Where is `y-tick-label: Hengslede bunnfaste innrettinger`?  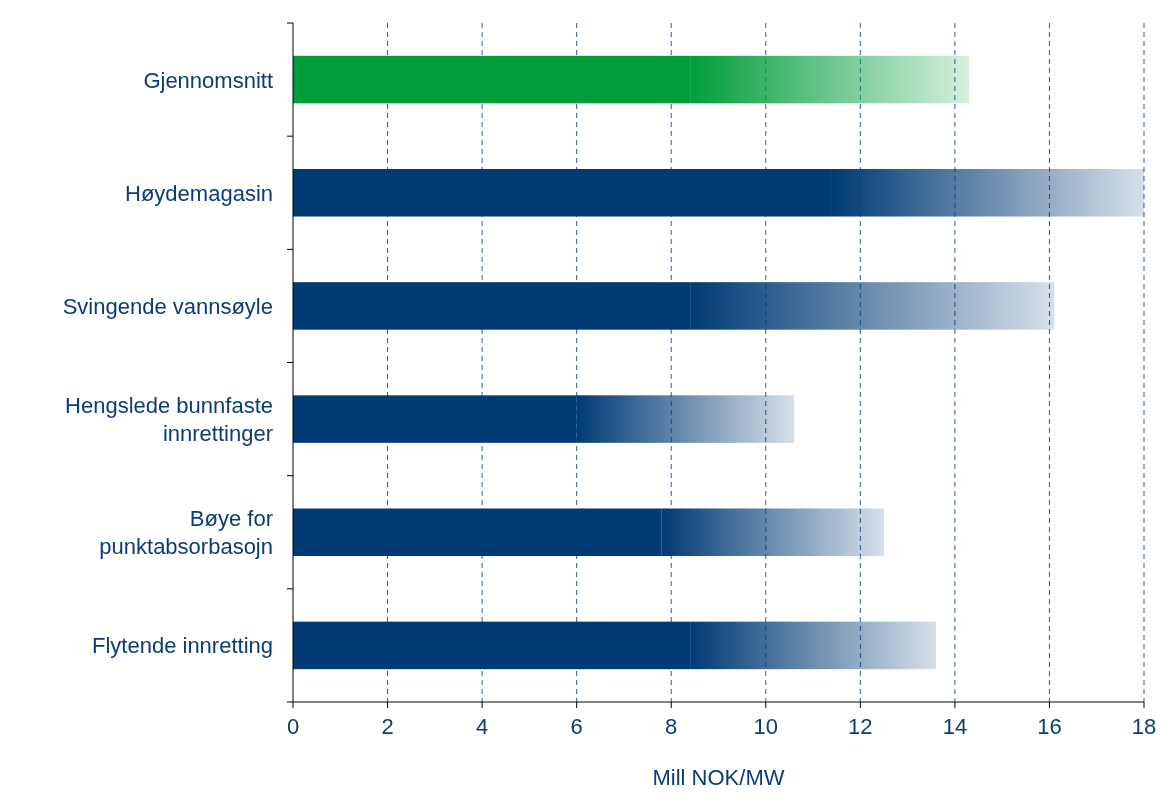 y-tick-label: Hengslede bunnfaste innrettinger is located at coordinates (169, 420).